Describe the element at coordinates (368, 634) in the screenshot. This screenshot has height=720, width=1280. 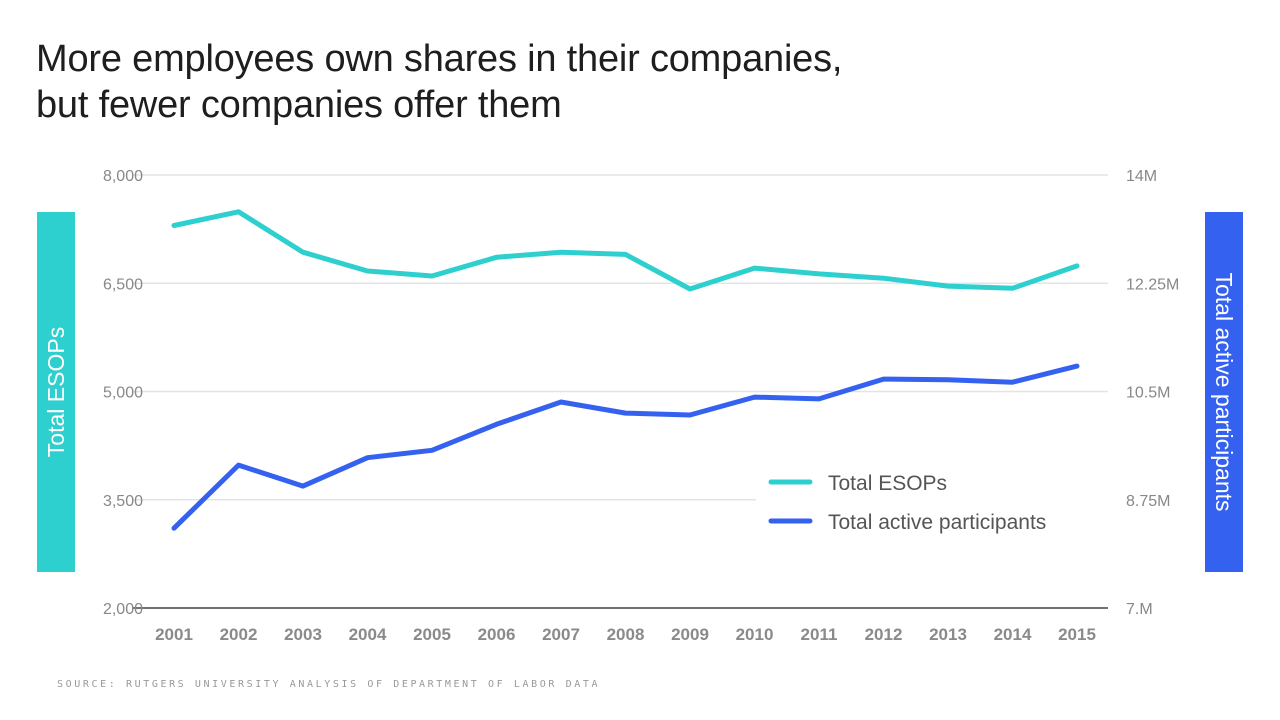
I see `x-tick-label: 2004` at that location.